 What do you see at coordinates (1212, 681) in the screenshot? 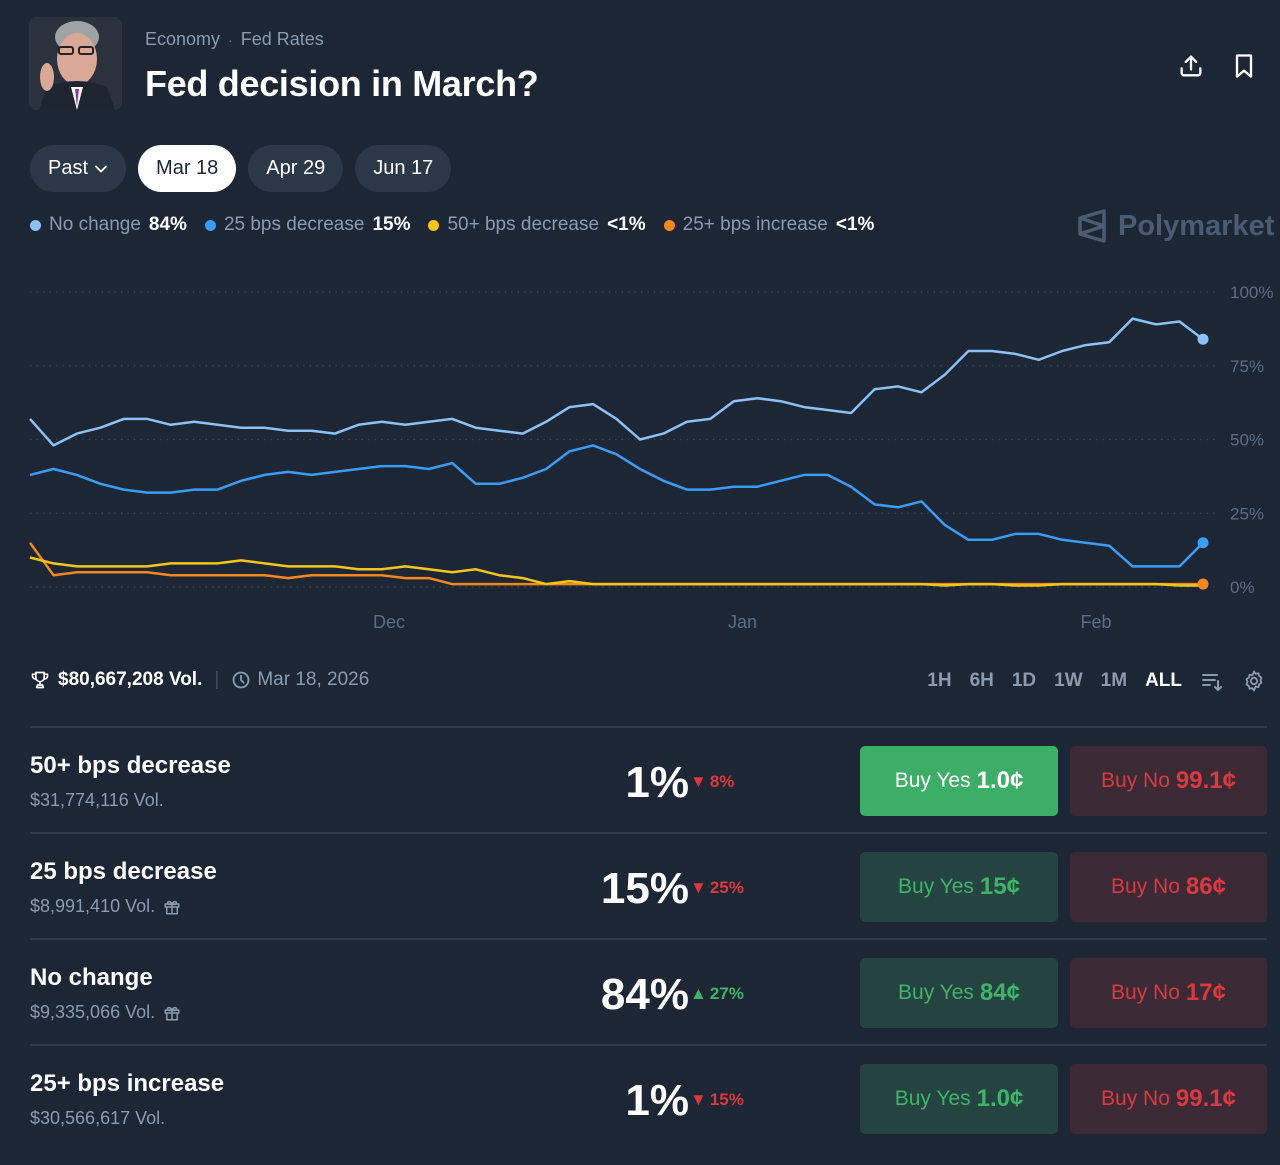
I see `sort-list-icon` at bounding box center [1212, 681].